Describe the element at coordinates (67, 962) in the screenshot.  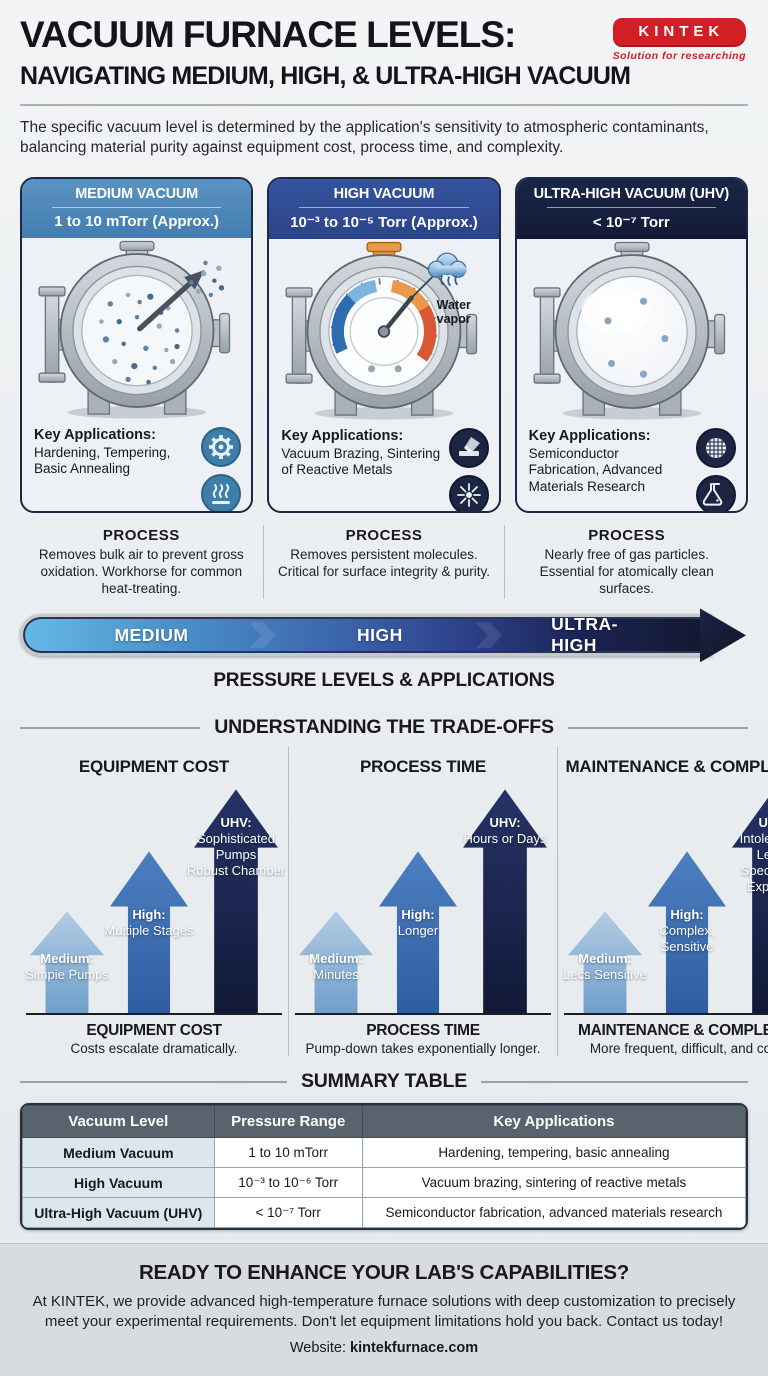
I see `arrow-medium: Medium: Simpie Pumps` at that location.